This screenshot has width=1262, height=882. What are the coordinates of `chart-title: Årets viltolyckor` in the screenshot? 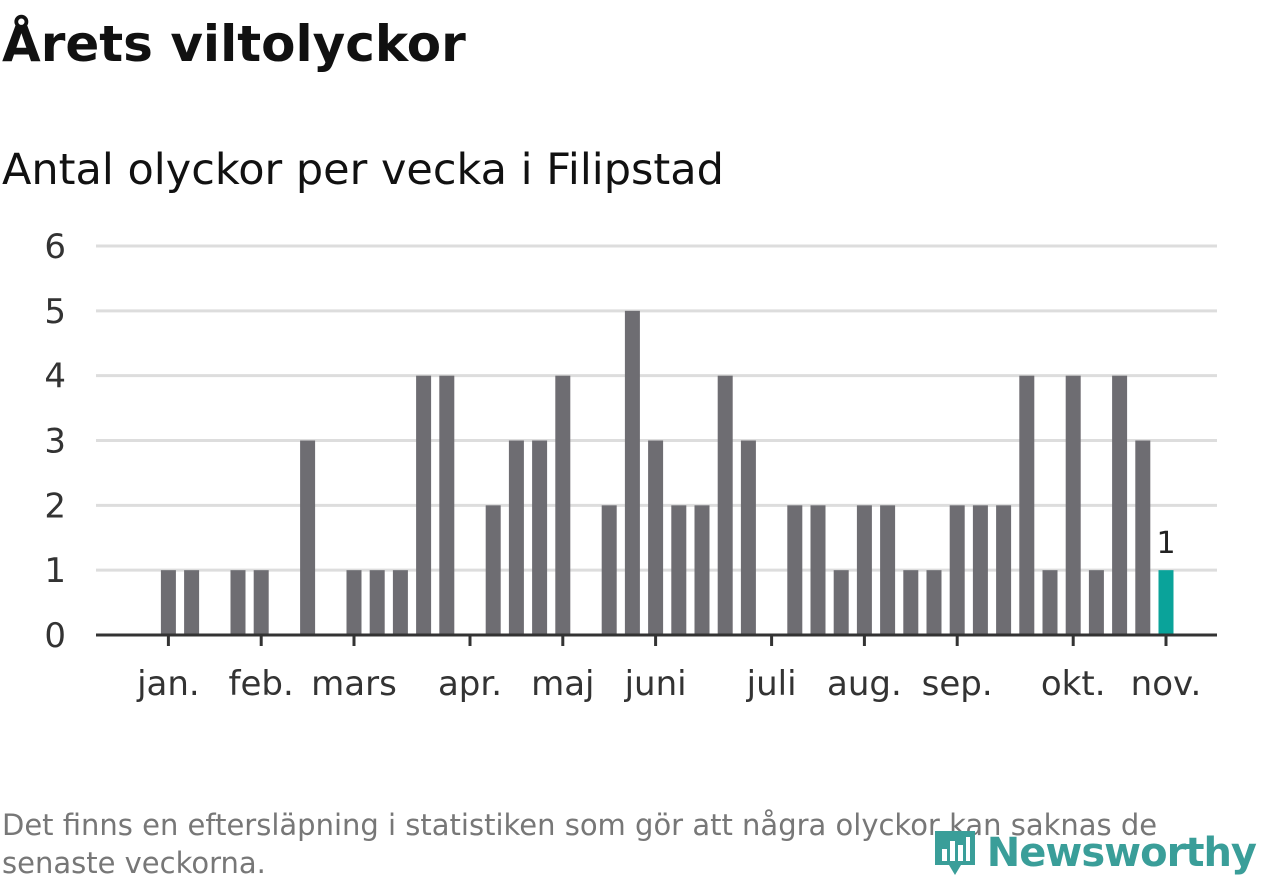 It's located at (234, 44).